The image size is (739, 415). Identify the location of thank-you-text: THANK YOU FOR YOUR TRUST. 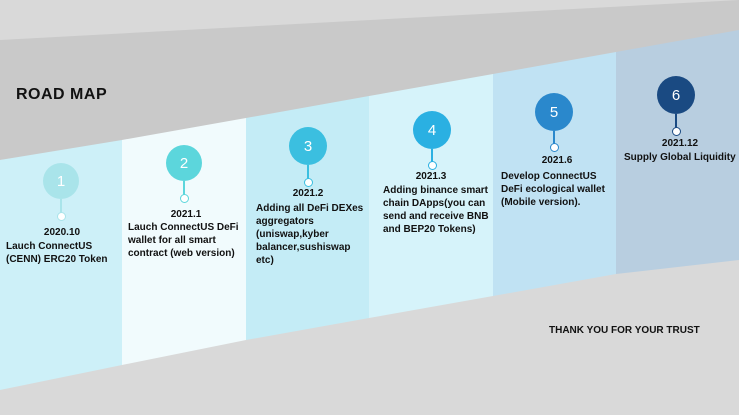
(624, 330).